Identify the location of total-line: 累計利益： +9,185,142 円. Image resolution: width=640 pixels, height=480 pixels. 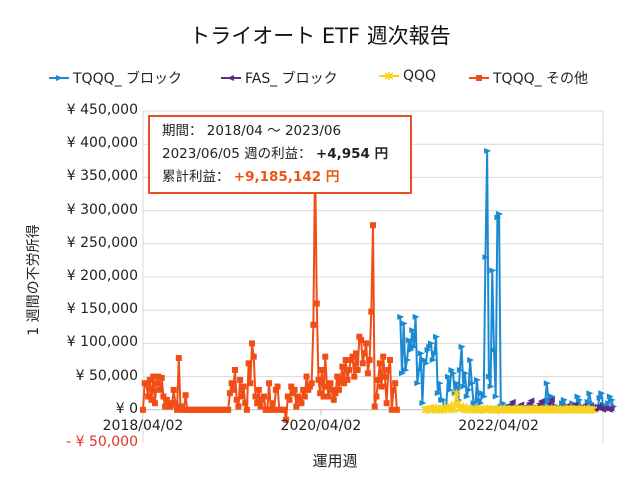
(286, 177).